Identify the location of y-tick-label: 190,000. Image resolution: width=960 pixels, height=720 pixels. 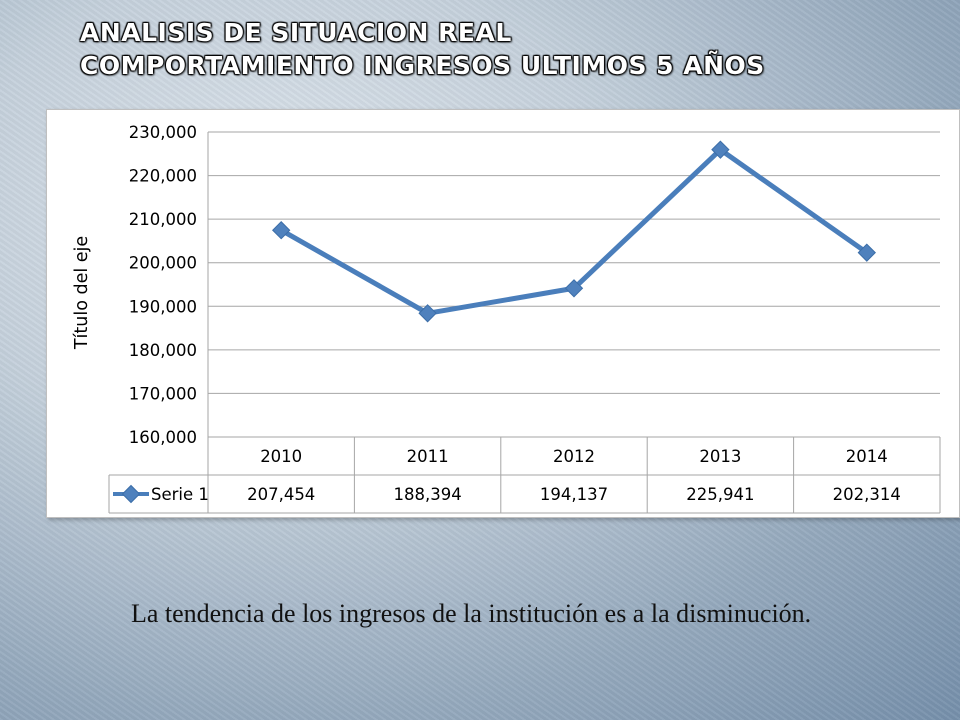
(163, 306).